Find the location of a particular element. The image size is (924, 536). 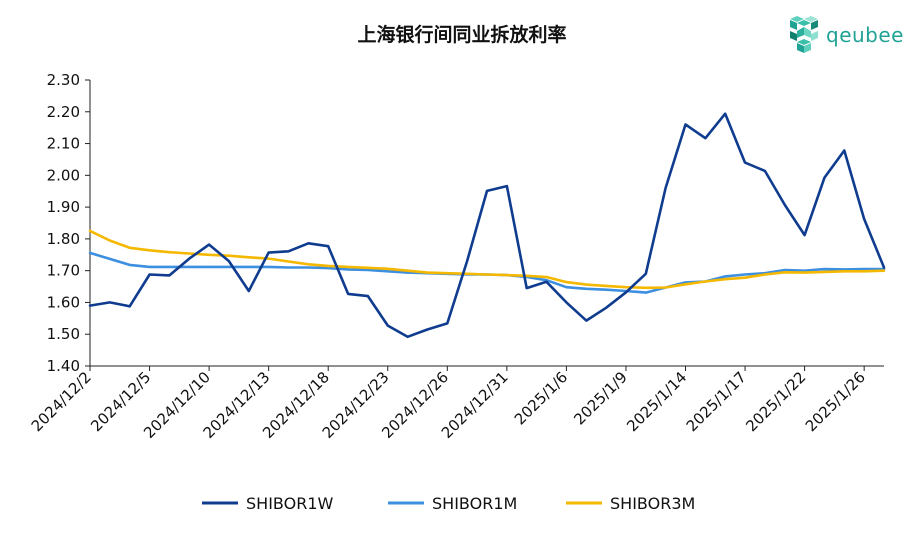

x-tick-label: 2024/12/2 is located at coordinates (61, 401).